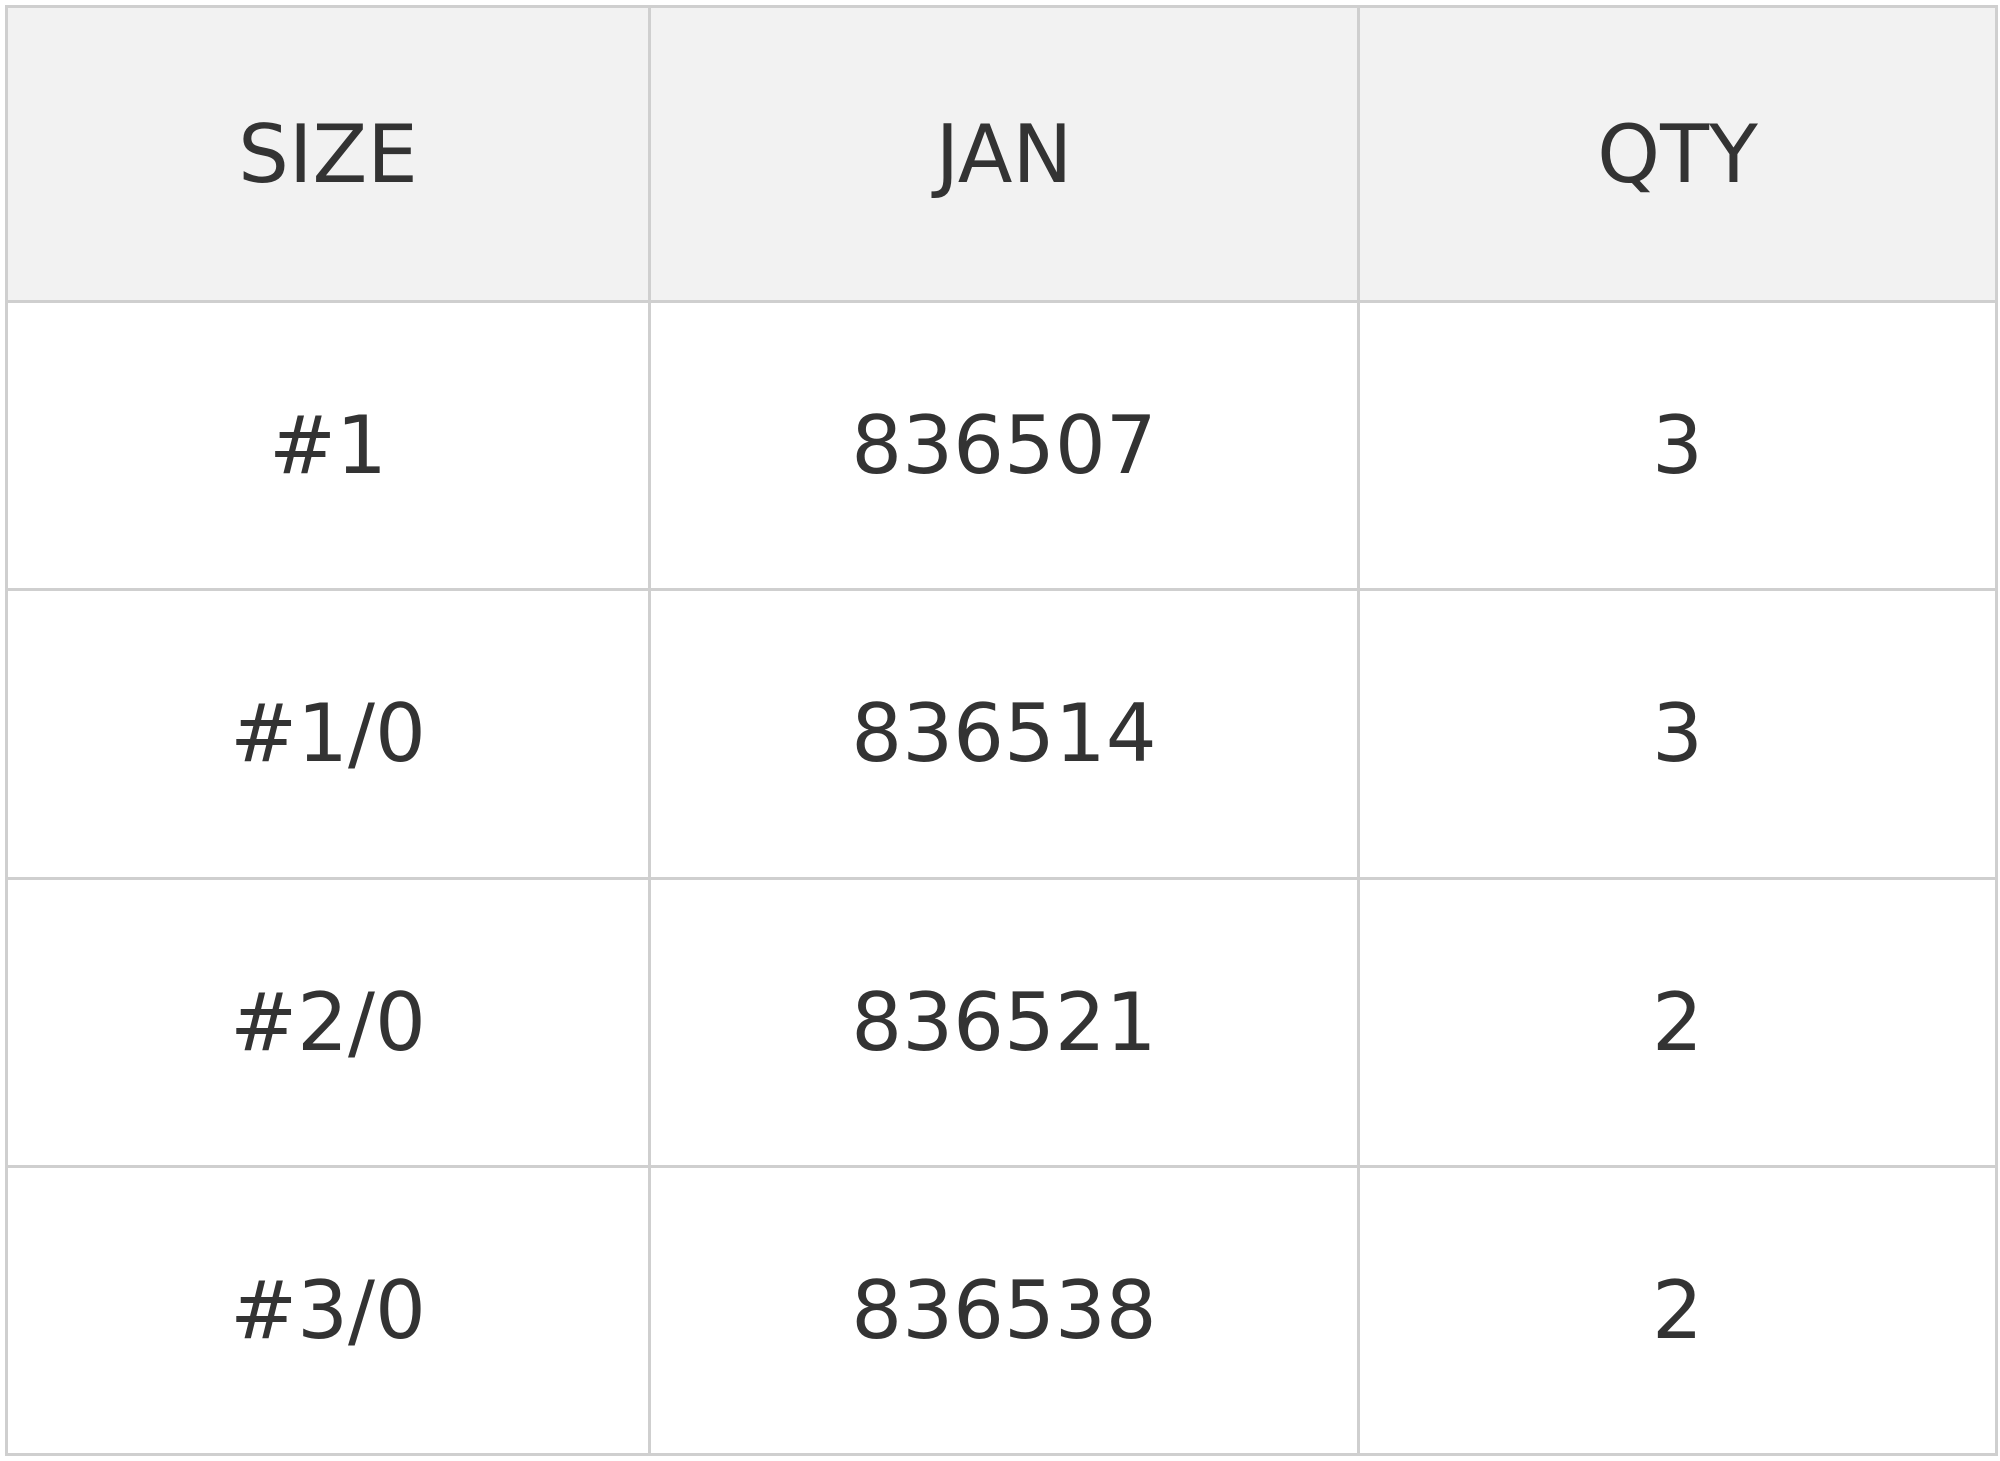 Image resolution: width=2000 pixels, height=1461 pixels. Describe the element at coordinates (328, 445) in the screenshot. I see `cell-size: #1` at that location.